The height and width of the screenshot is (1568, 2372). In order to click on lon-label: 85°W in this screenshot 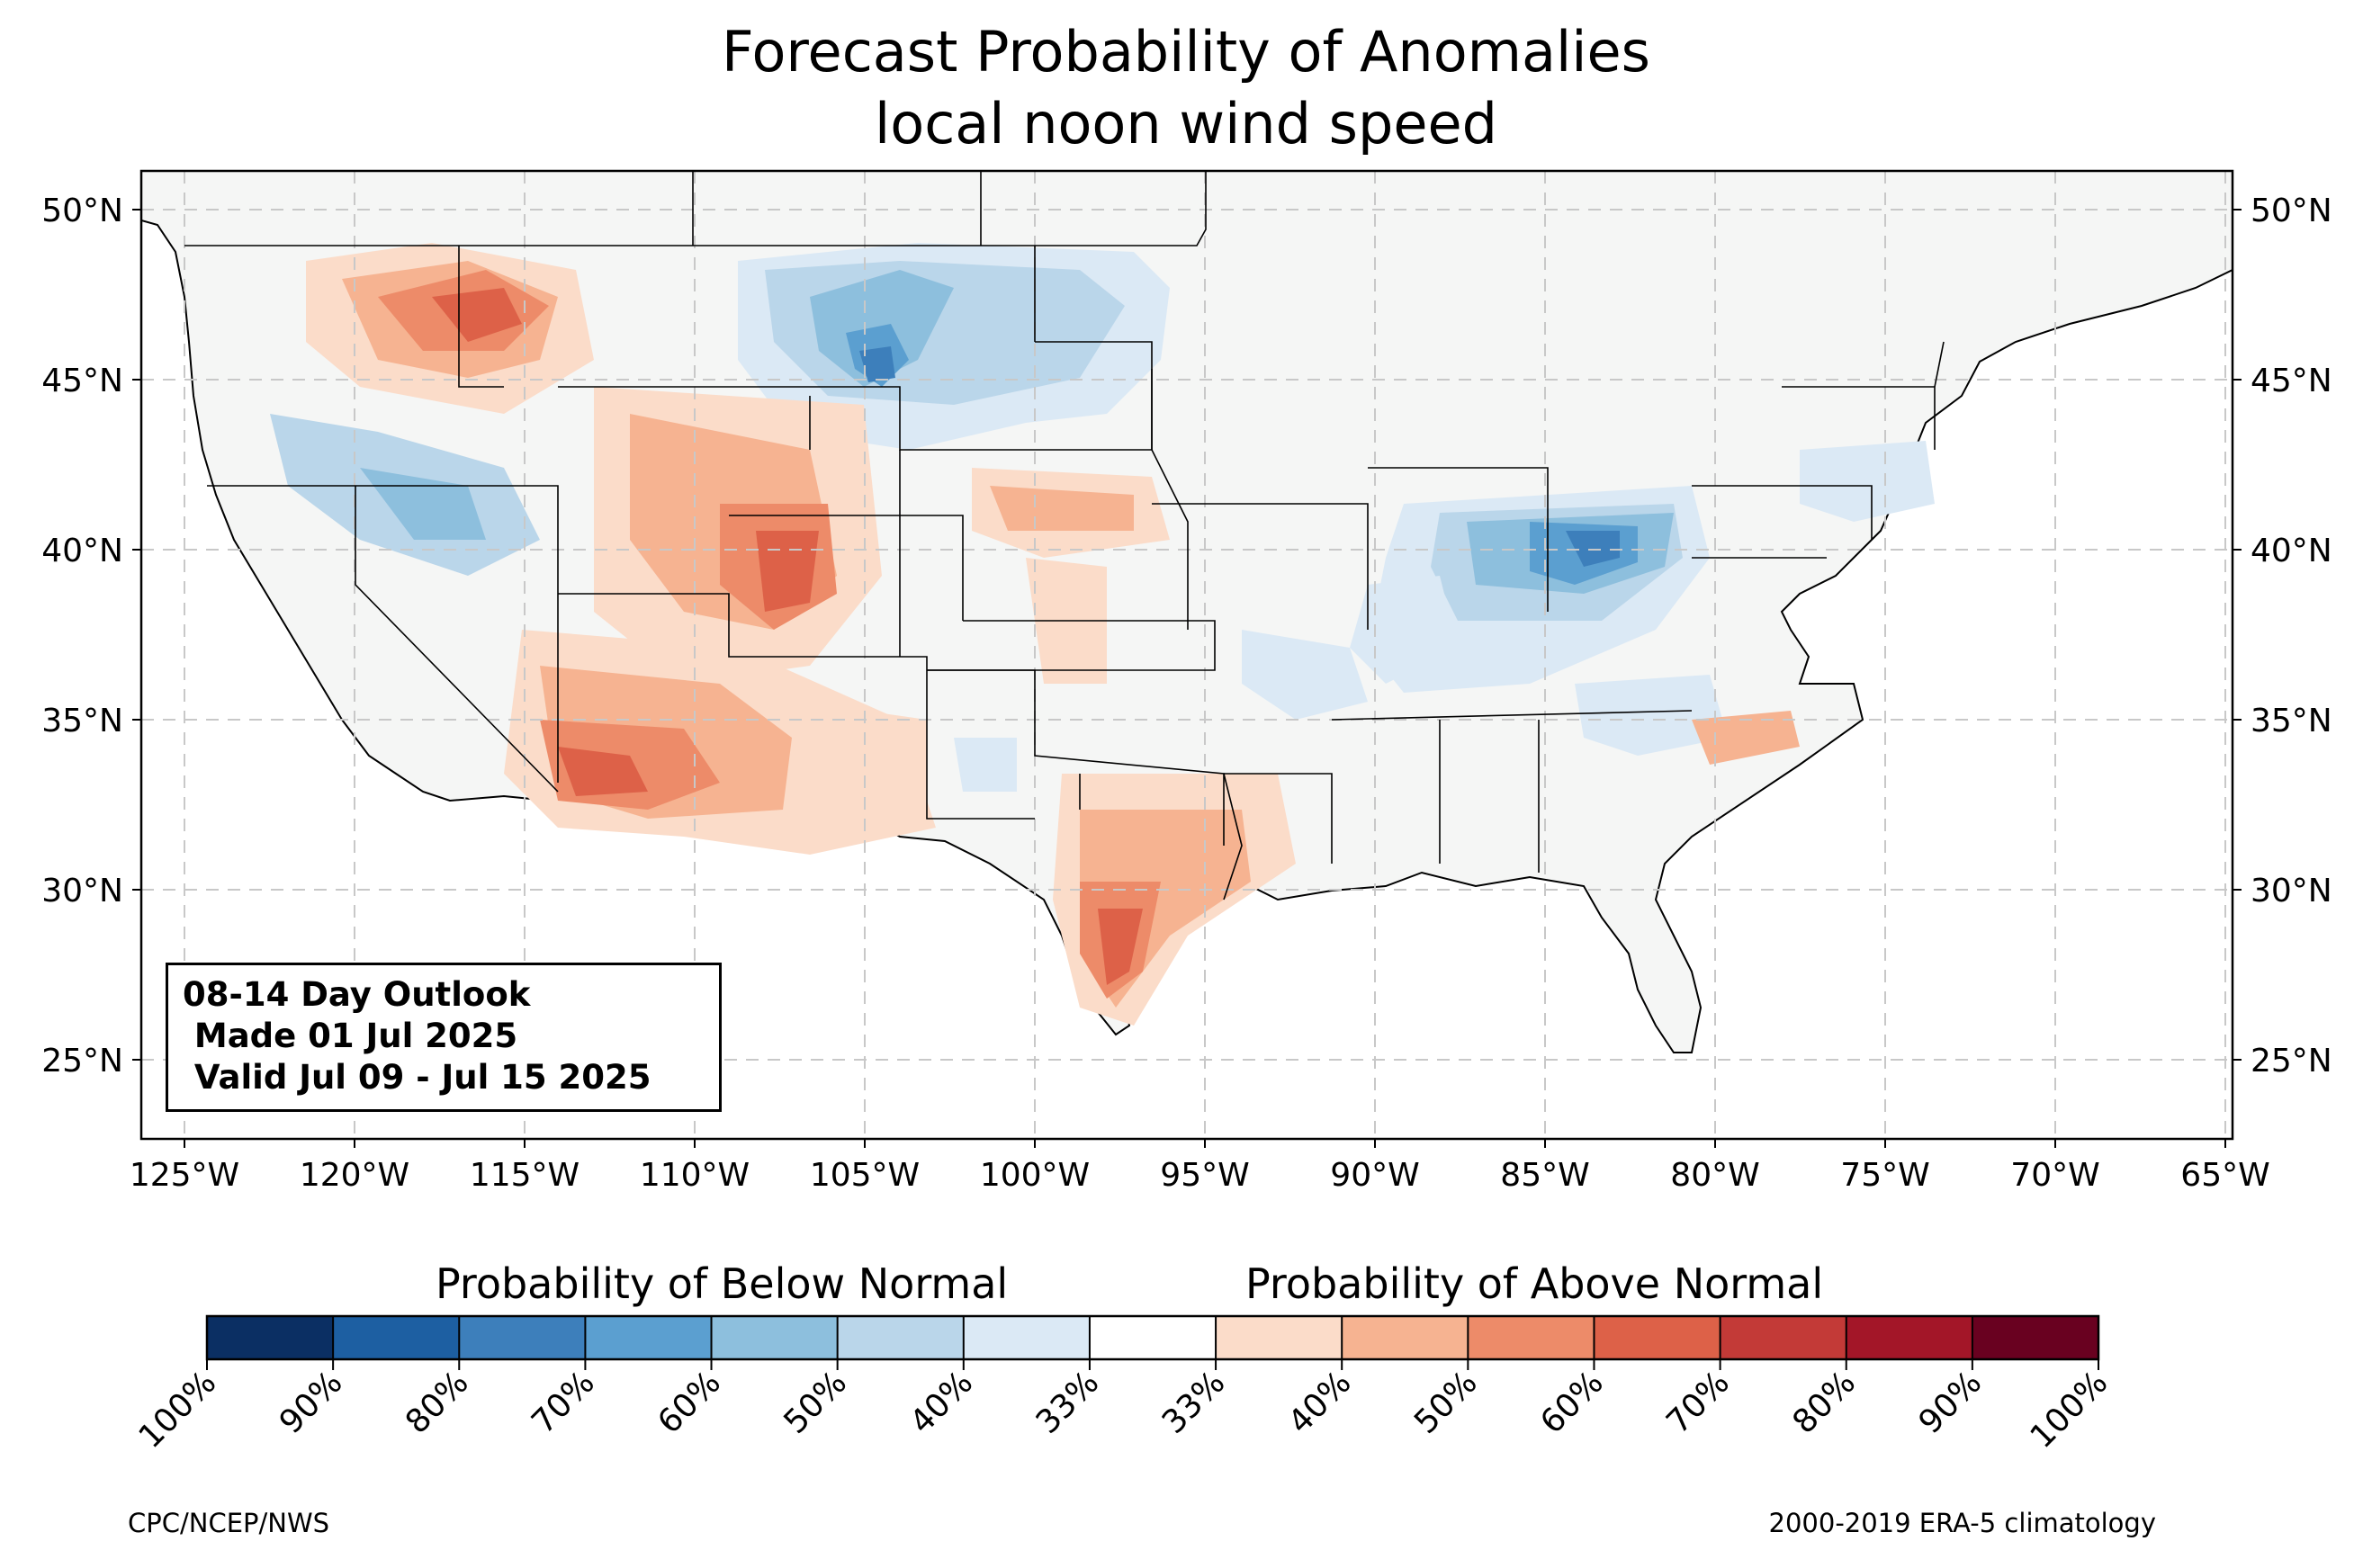, I will do `click(1544, 1175)`.